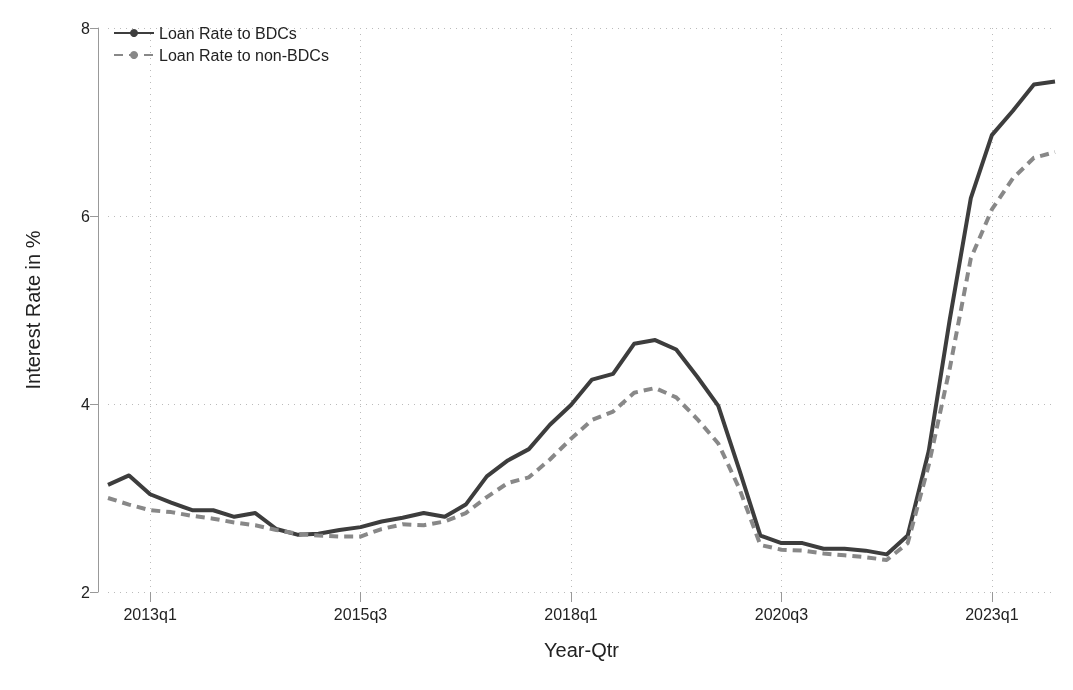  I want to click on x-tick-label: 2013q1, so click(150, 614).